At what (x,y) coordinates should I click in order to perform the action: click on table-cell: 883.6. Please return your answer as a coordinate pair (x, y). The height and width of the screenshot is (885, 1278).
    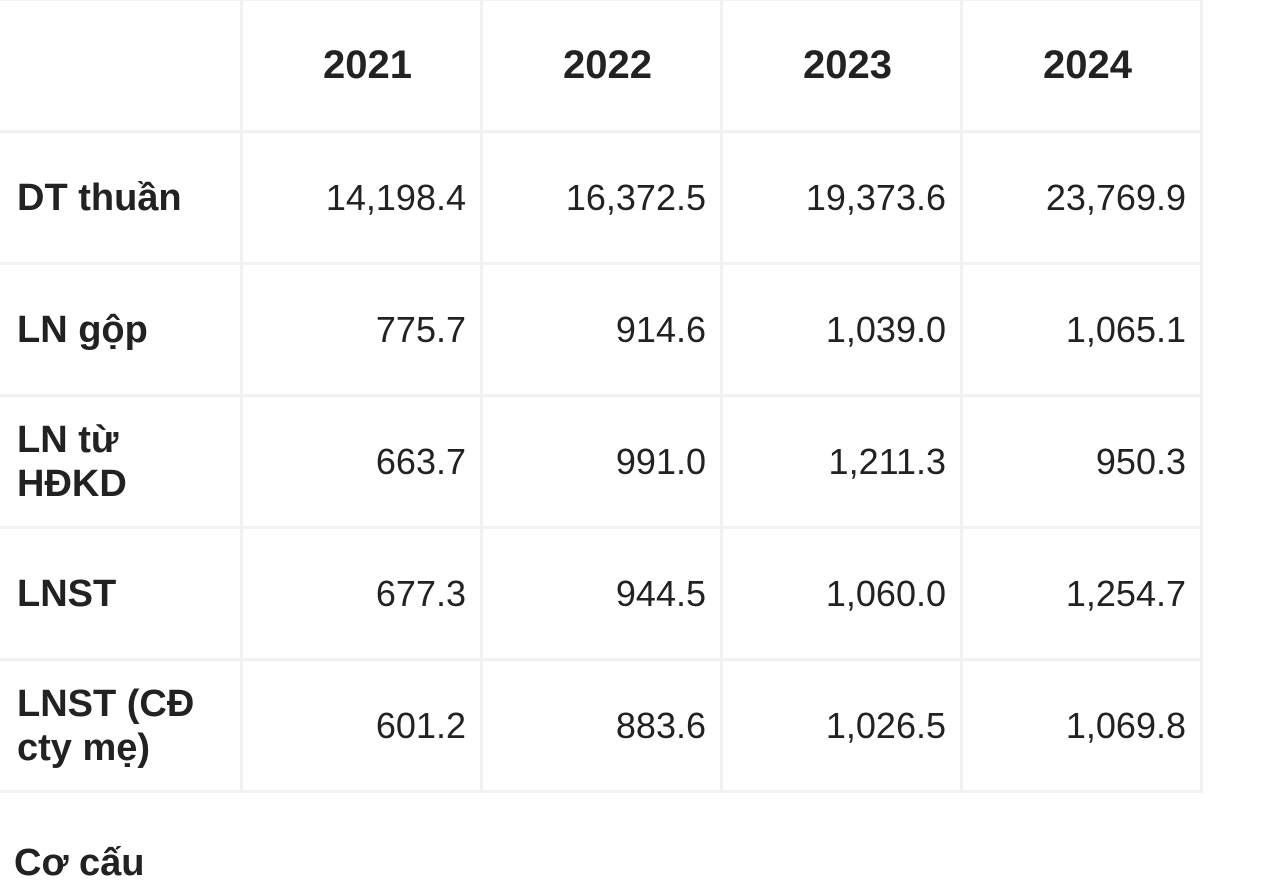
    Looking at the image, I should click on (601, 725).